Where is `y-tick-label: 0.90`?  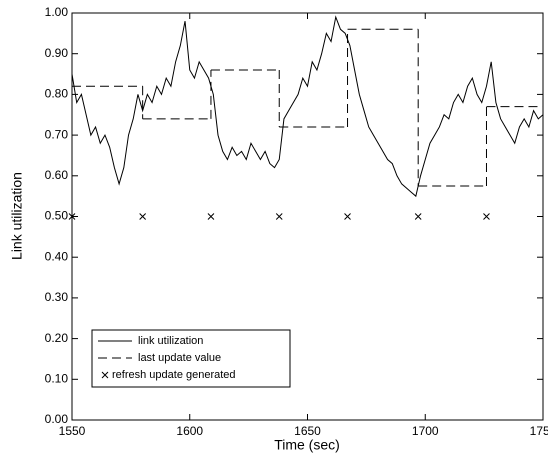
y-tick-label: 0.90 is located at coordinates (57, 53).